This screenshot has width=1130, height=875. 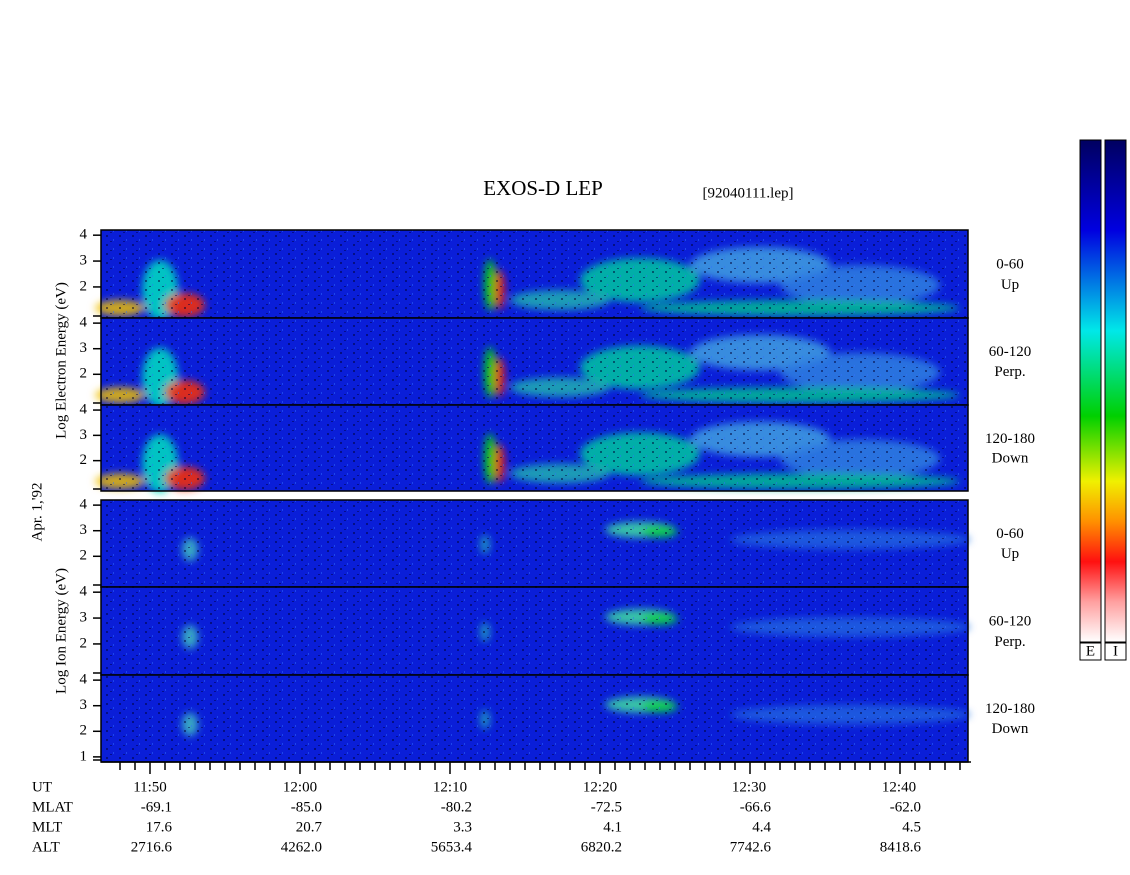 I want to click on colorbar-label: E, so click(x=1090, y=651).